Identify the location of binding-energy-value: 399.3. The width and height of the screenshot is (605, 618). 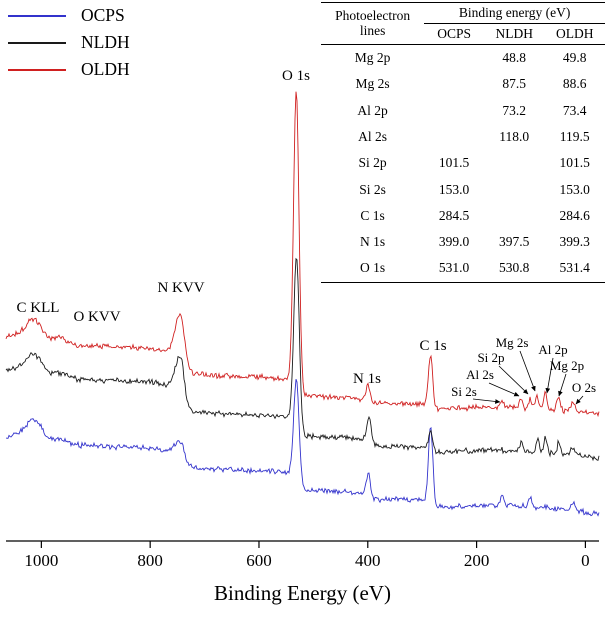
(574, 242).